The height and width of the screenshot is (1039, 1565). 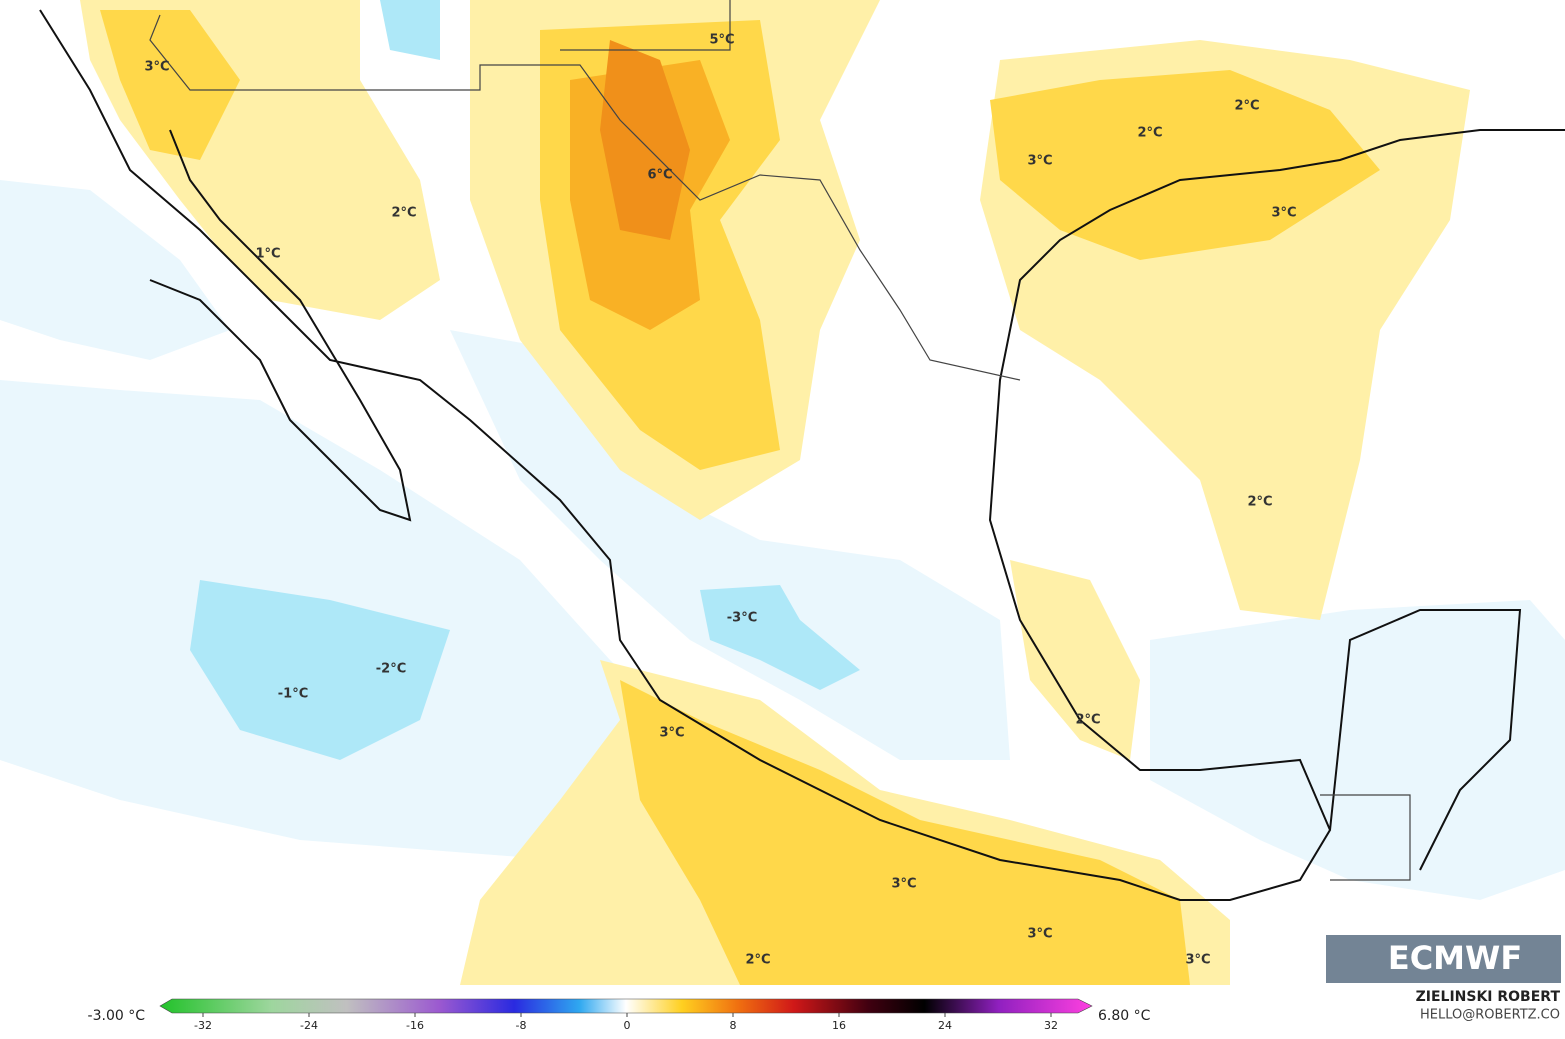 I want to click on contour-label: 5°C, so click(x=721, y=40).